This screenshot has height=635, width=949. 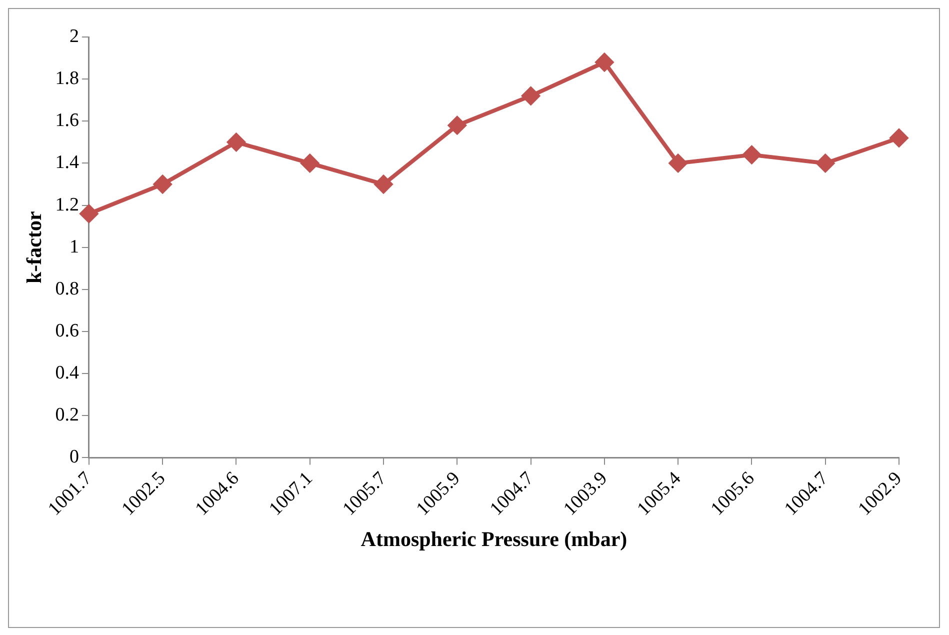 I want to click on y-tick-label: 0.2, so click(x=67, y=415).